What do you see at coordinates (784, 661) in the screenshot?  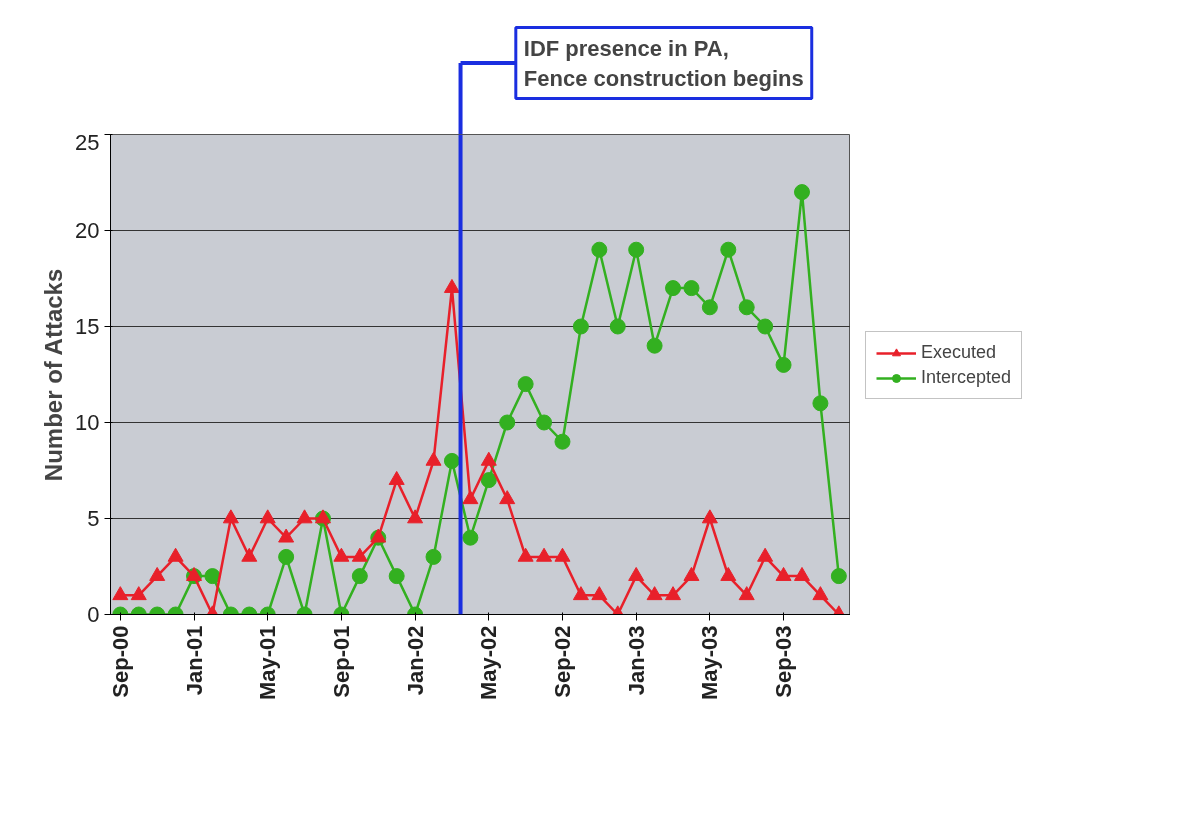 I see `x-tick-label: Sep-03` at bounding box center [784, 661].